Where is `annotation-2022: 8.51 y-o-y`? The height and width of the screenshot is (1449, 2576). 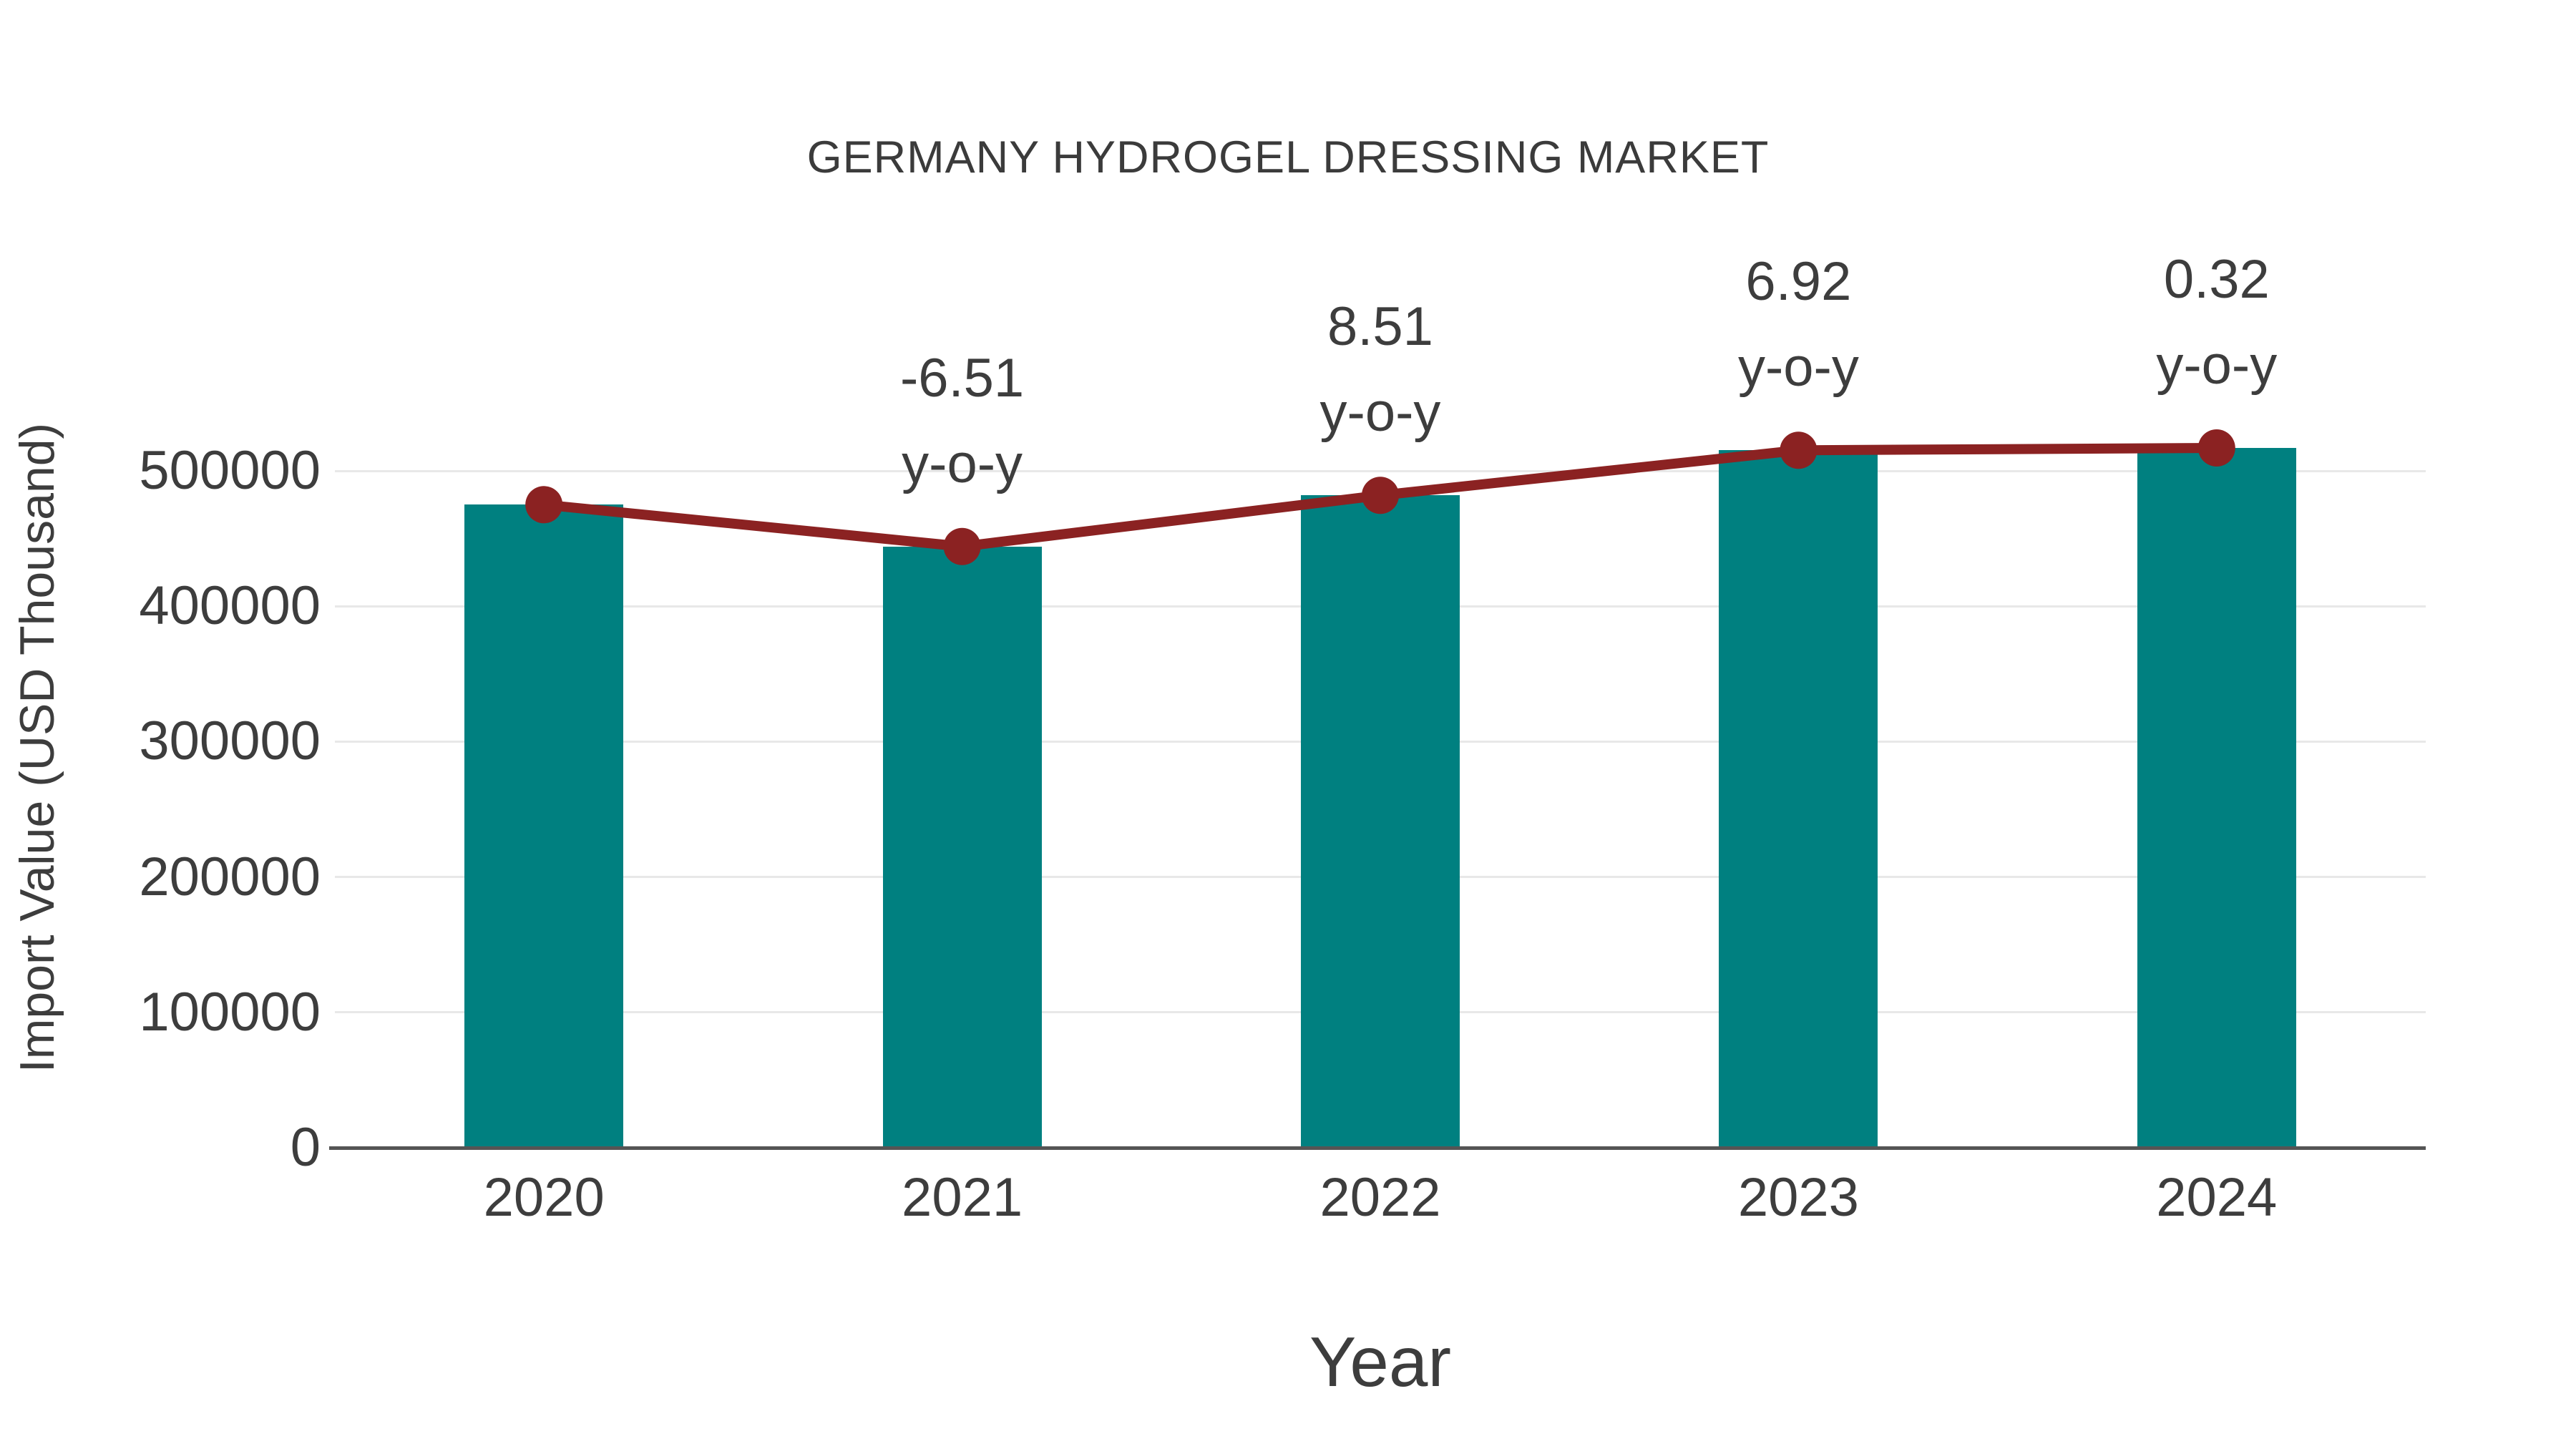 annotation-2022: 8.51 y-o-y is located at coordinates (1380, 370).